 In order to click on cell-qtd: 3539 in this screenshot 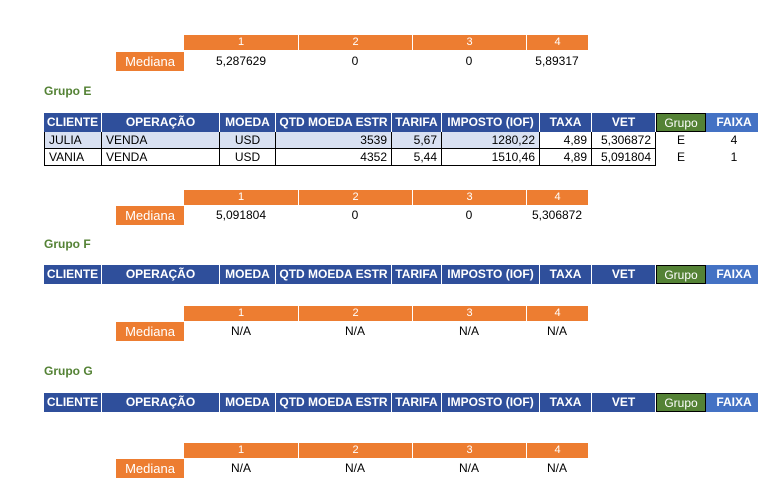, I will do `click(334, 140)`.